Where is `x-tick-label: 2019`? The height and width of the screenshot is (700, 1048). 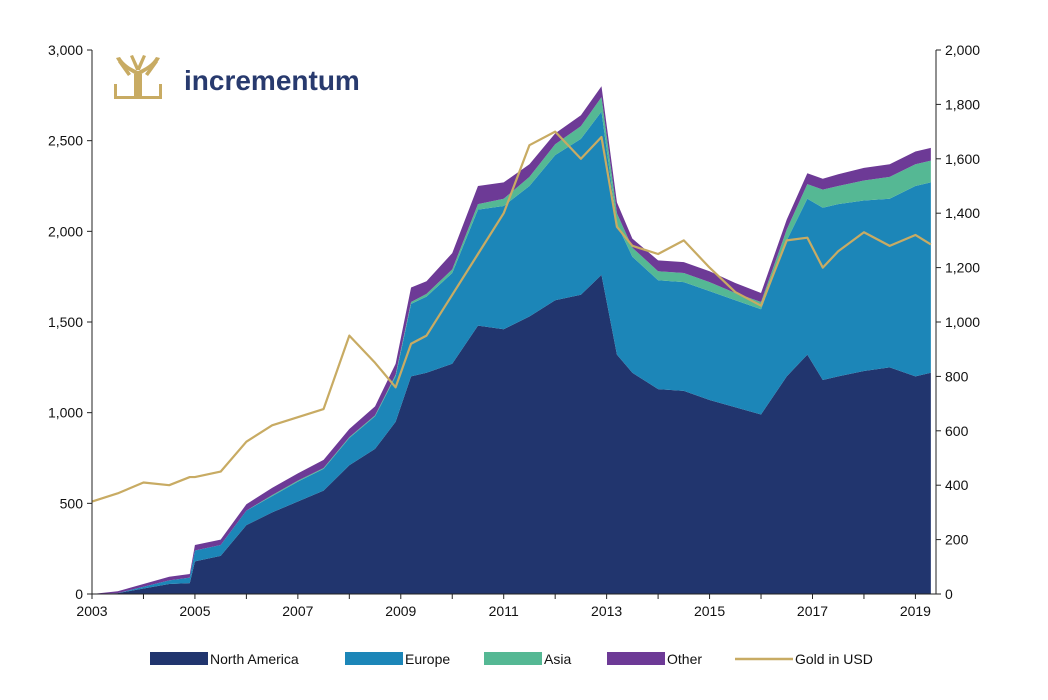 x-tick-label: 2019 is located at coordinates (915, 611).